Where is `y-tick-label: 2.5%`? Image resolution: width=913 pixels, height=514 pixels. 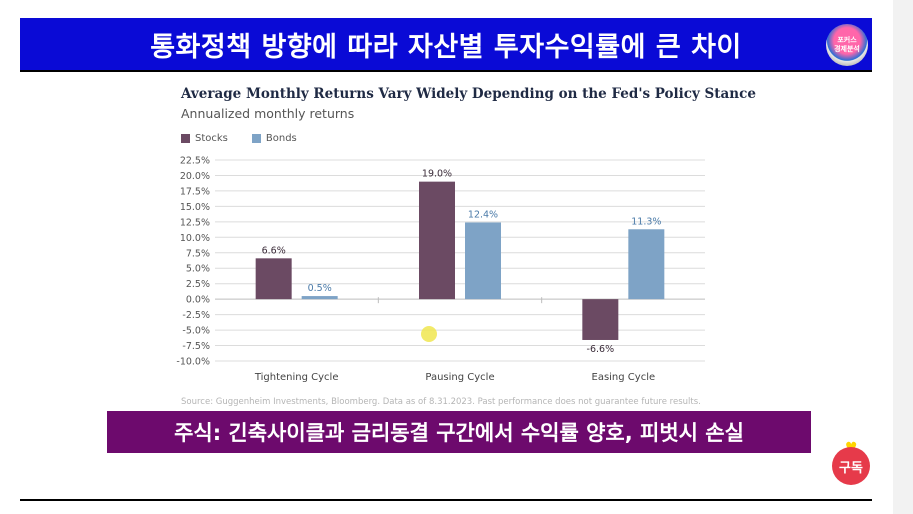 y-tick-label: 2.5% is located at coordinates (198, 284).